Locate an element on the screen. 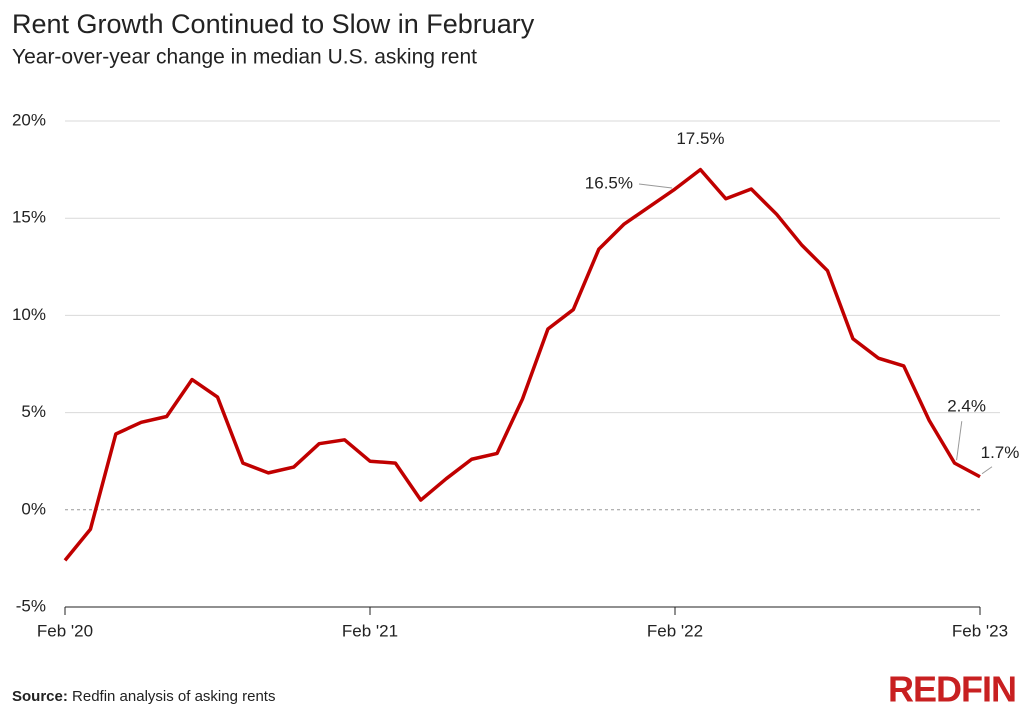 The width and height of the screenshot is (1024, 710). y-tick-label: -5% is located at coordinates (31, 605).